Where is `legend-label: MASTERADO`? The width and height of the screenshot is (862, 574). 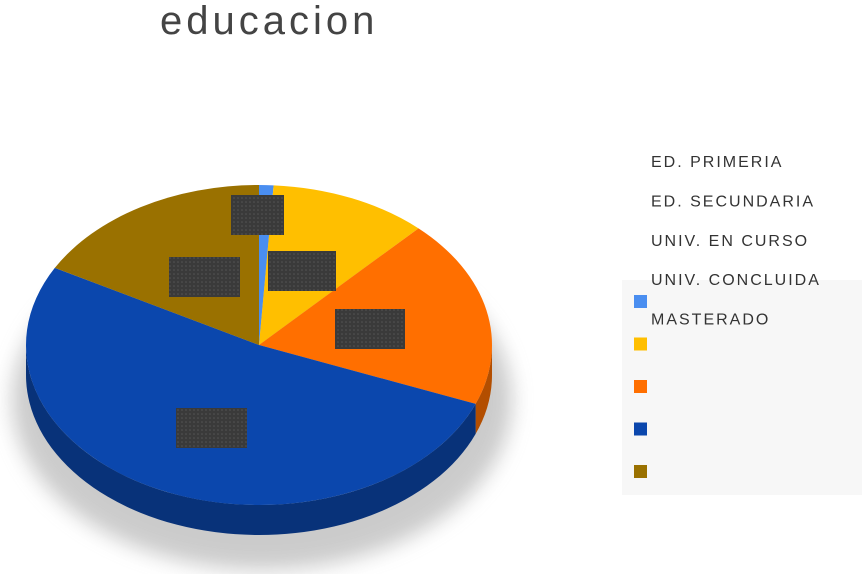 legend-label: MASTERADO is located at coordinates (710, 319).